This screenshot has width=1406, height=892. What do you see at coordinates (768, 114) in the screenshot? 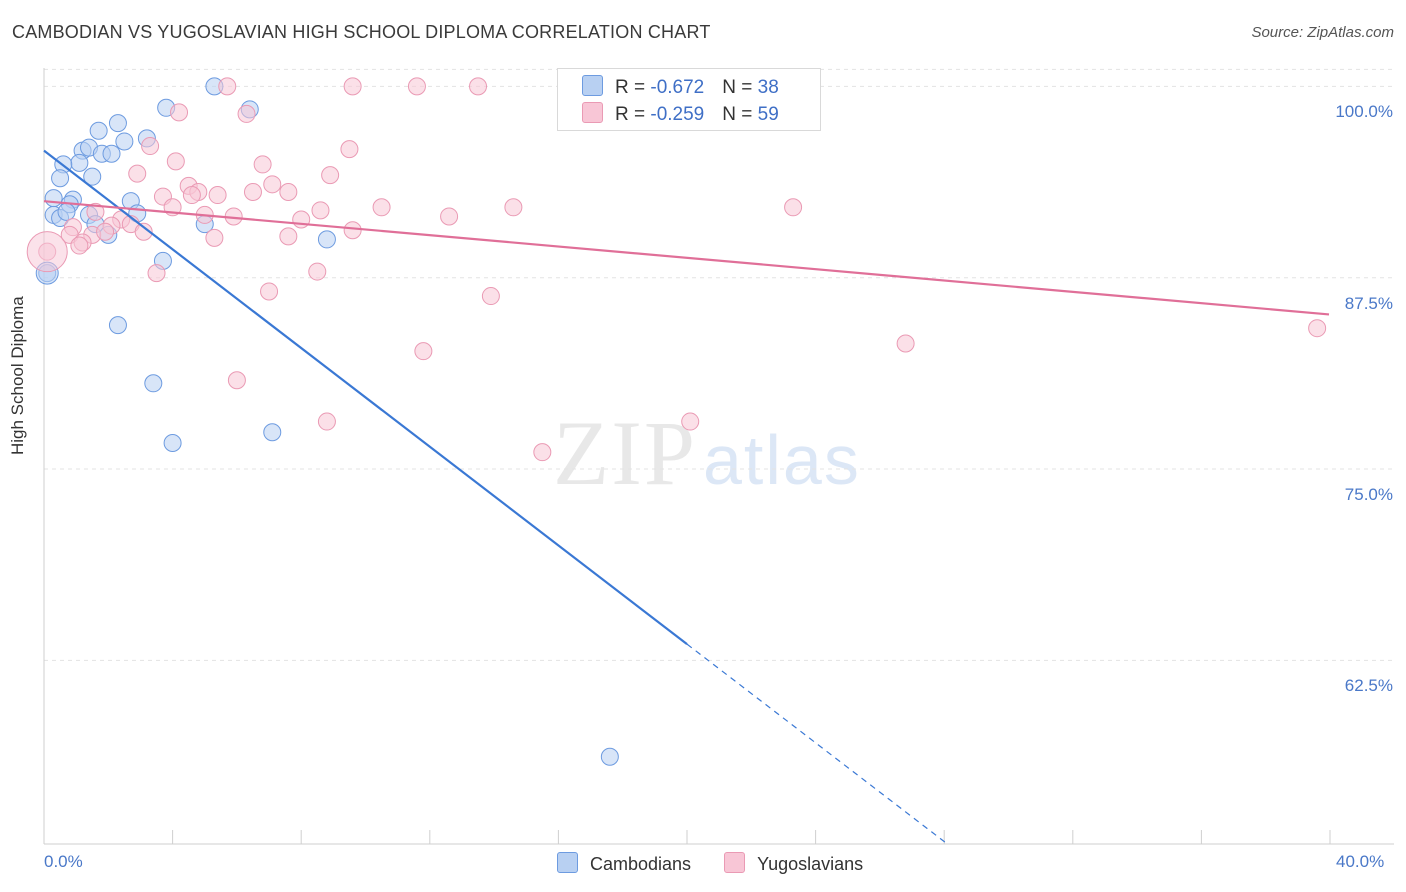
I see `legend-n-value: 59` at bounding box center [768, 114].